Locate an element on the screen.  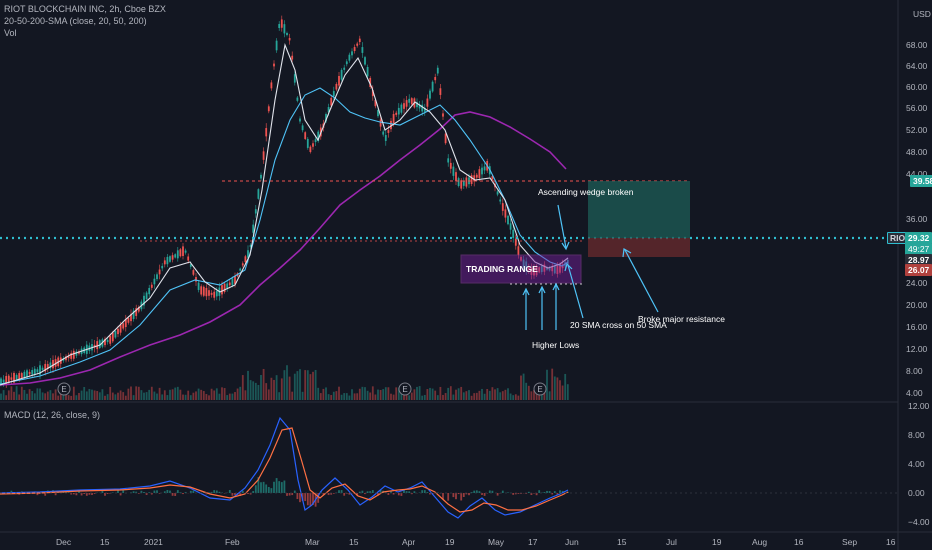
target-zone is located at coordinates (639, 209).